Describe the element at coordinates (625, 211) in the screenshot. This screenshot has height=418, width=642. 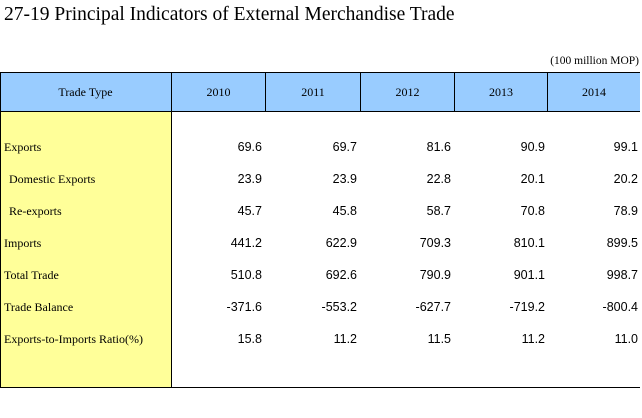
I see `cell-re-exports-2014: 78.9` at that location.